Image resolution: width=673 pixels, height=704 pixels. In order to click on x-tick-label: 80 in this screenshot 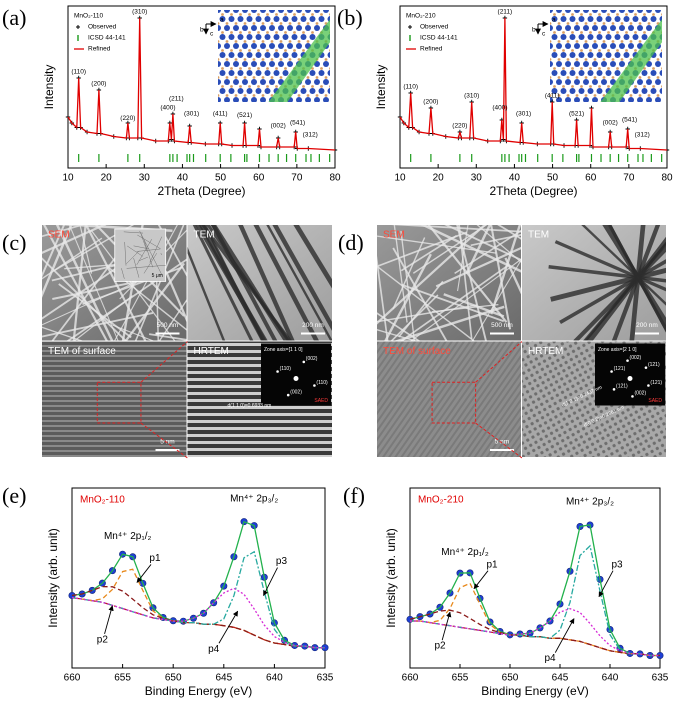, I will do `click(667, 178)`.